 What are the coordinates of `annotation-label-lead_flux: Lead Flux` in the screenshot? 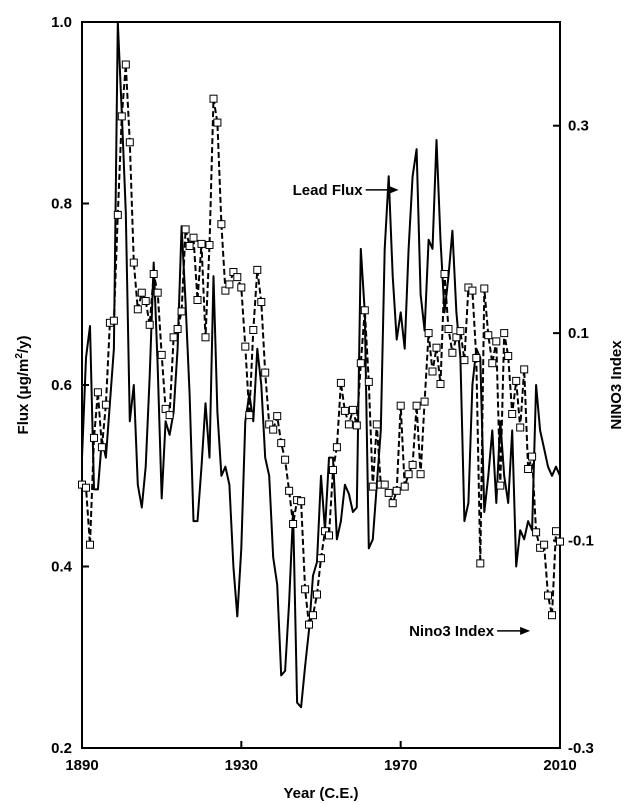 It's located at (328, 190).